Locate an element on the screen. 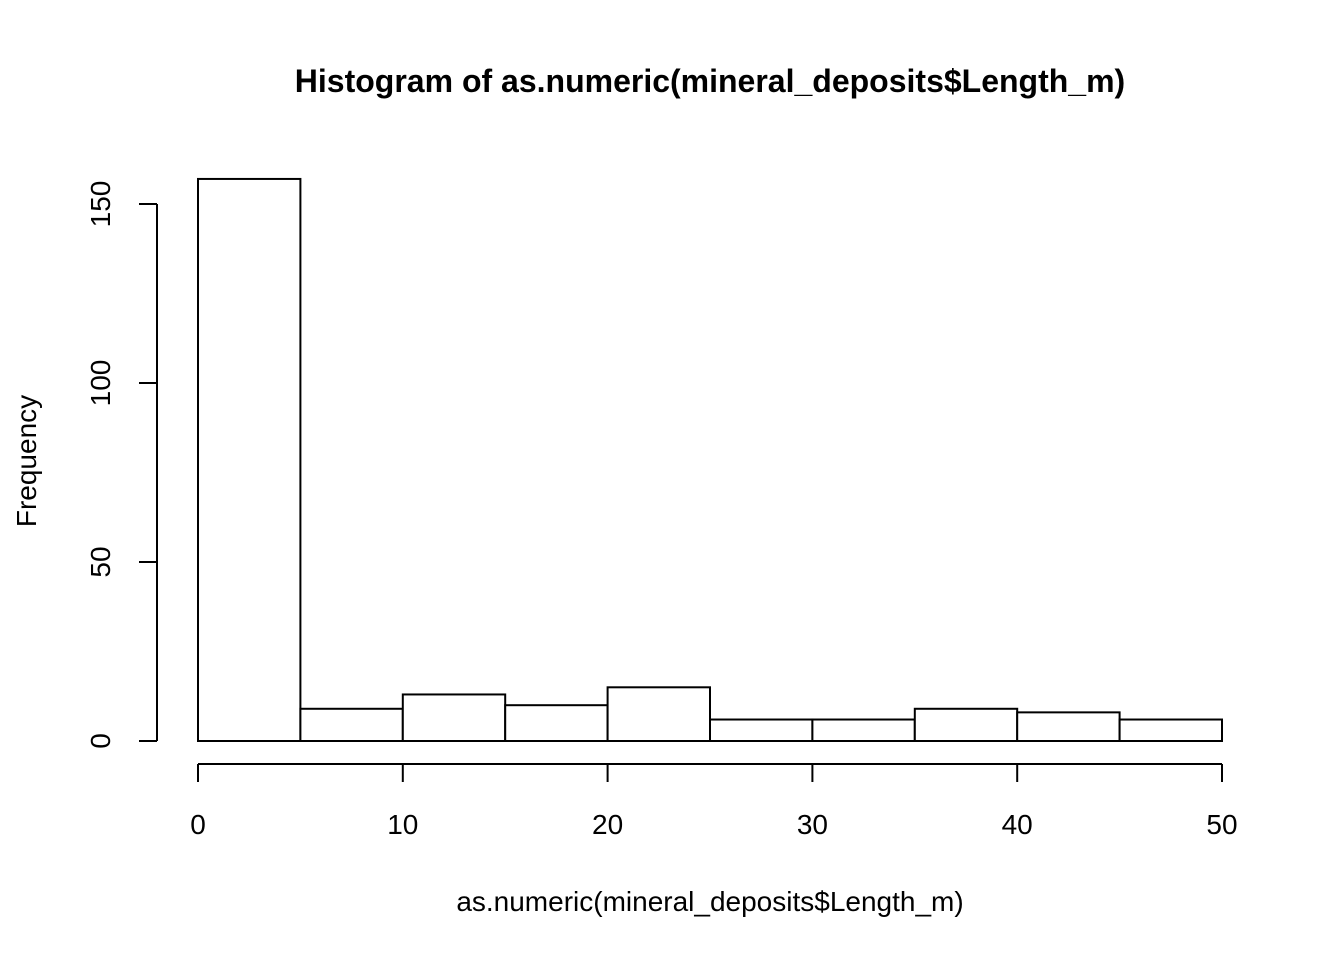  x-tick-label-5: 50 is located at coordinates (1221, 824).